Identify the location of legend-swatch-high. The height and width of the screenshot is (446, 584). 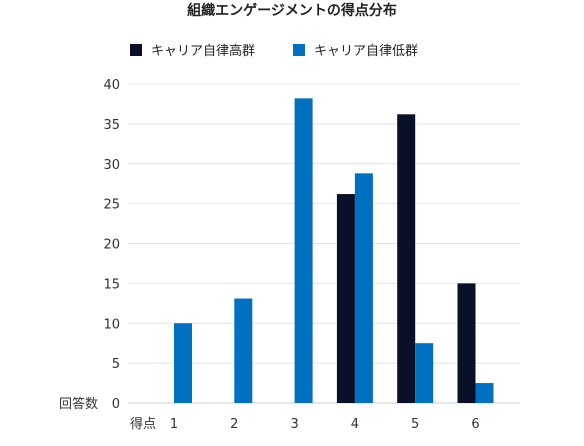
(136, 50).